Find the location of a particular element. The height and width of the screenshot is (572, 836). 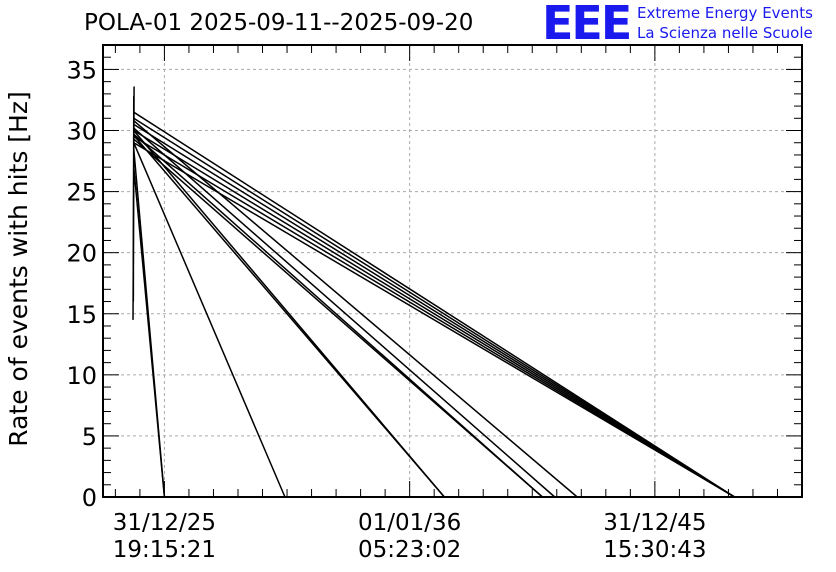

eee-logo: EEE is located at coordinates (587, 25).